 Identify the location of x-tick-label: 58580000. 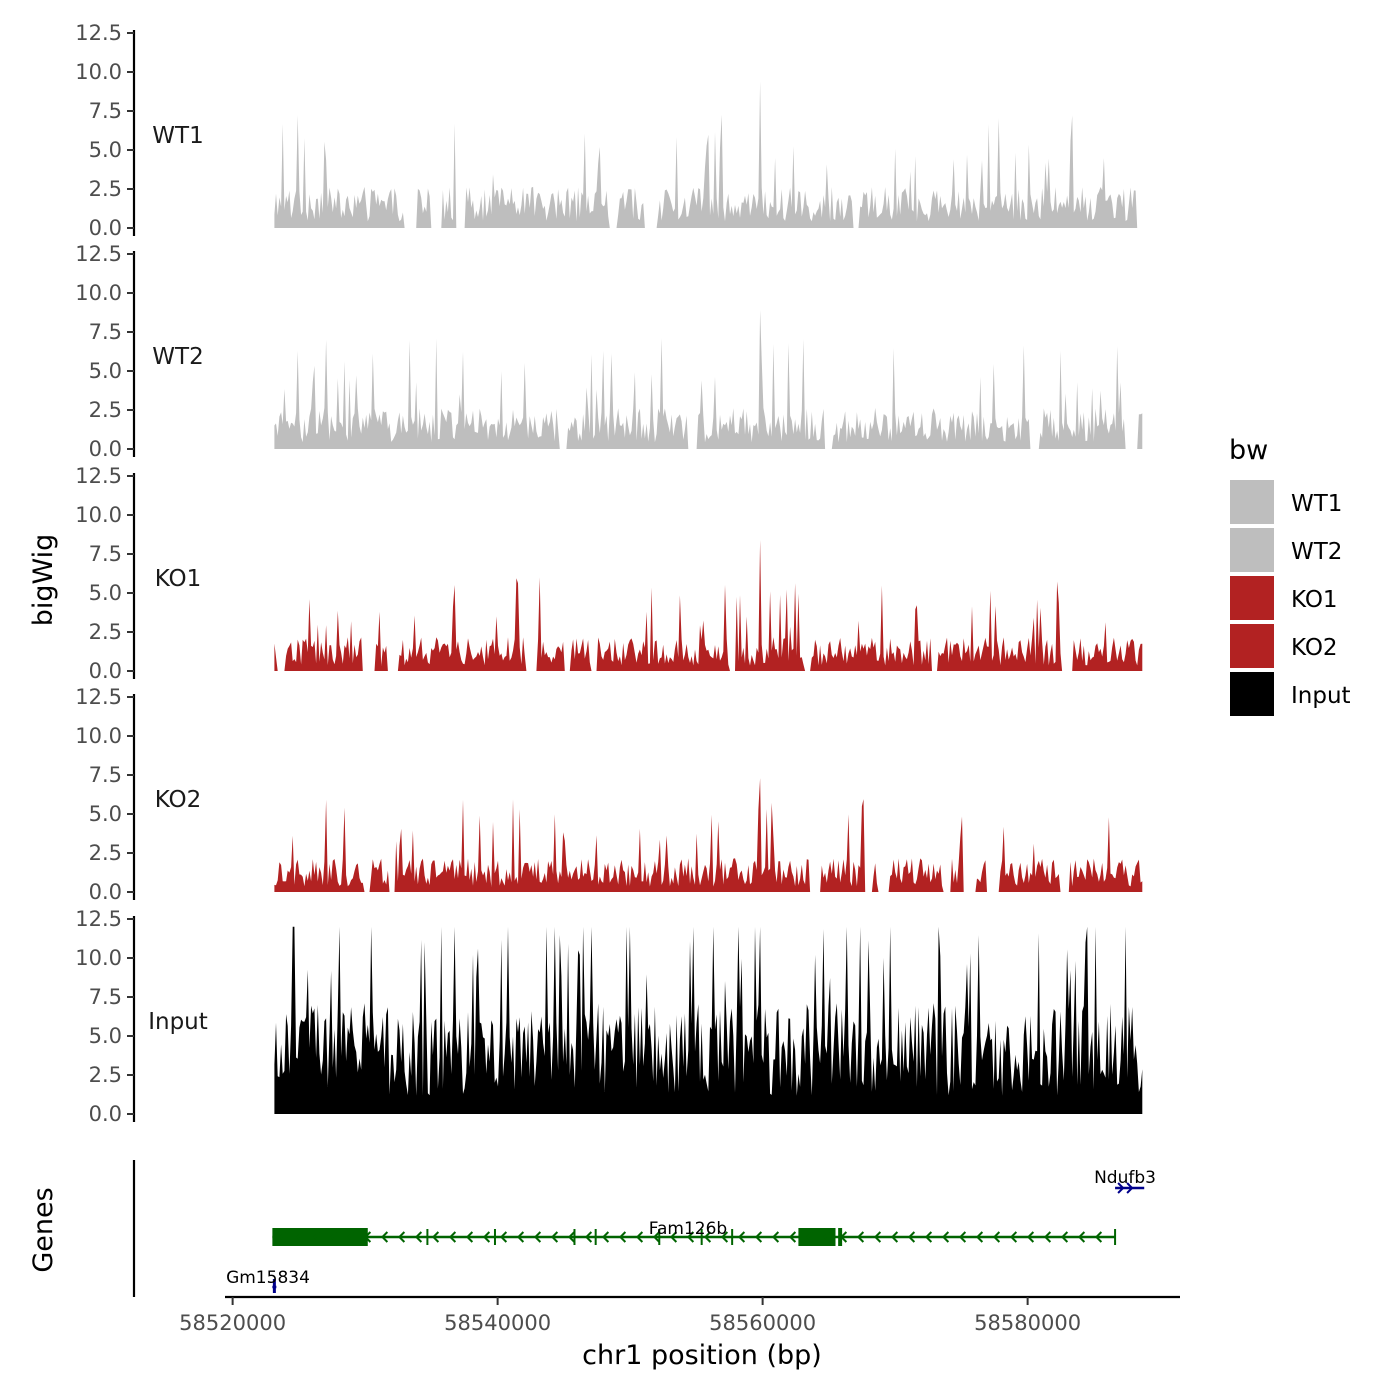
(1027, 1323).